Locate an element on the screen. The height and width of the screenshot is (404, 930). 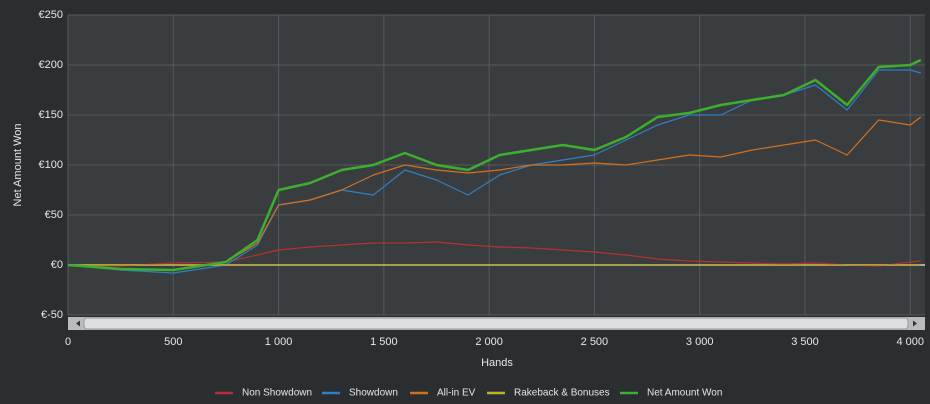
series-line is located at coordinates (494, 254).